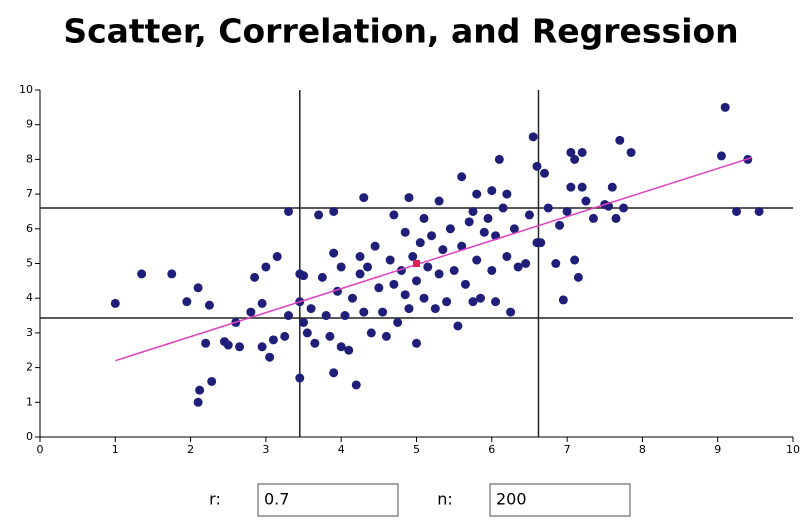 Image resolution: width=803 pixels, height=522 pixels. What do you see at coordinates (29, 367) in the screenshot?
I see `y-tick-label: 2` at bounding box center [29, 367].